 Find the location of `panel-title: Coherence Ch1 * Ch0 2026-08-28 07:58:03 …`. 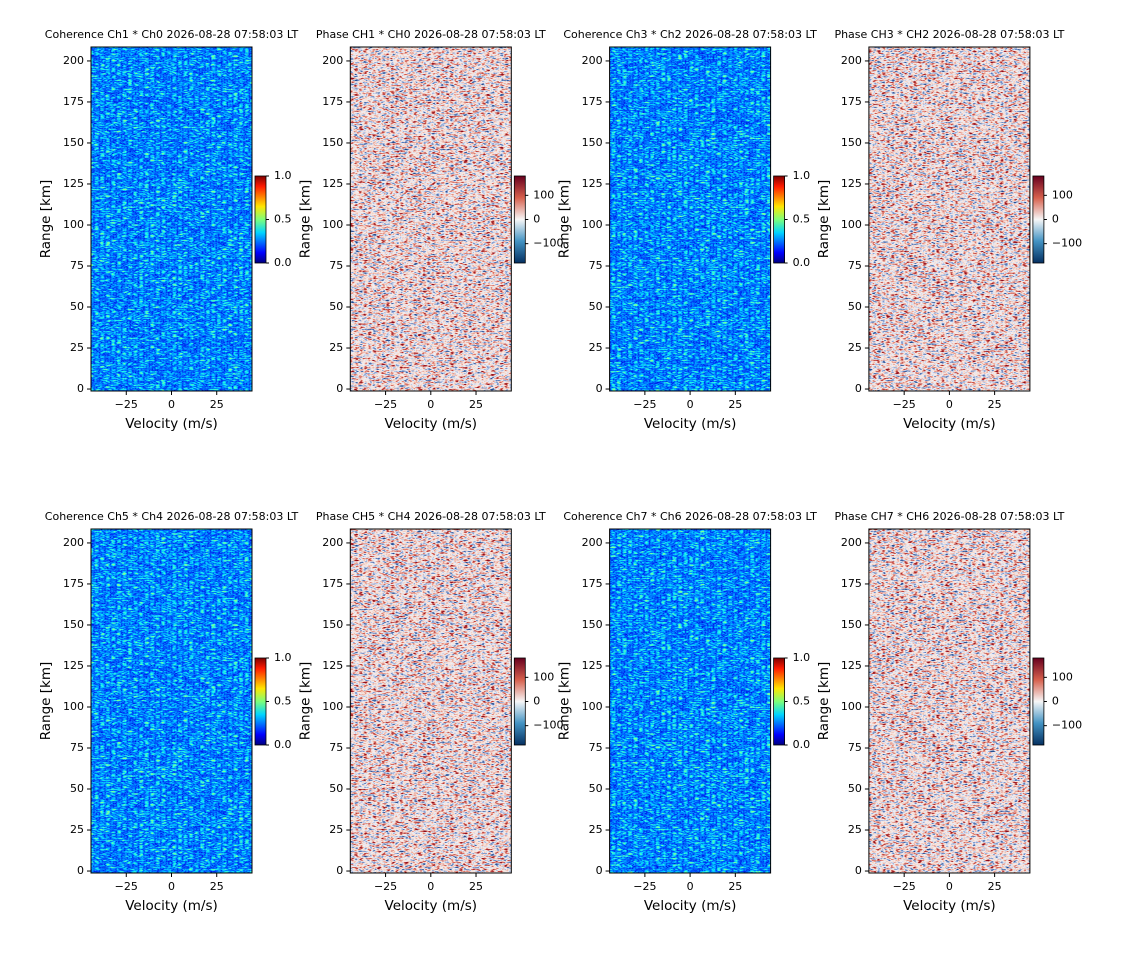

panel-title: Coherence Ch1 * Ch0 2026-08-28 07:58:03 … is located at coordinates (172, 34).